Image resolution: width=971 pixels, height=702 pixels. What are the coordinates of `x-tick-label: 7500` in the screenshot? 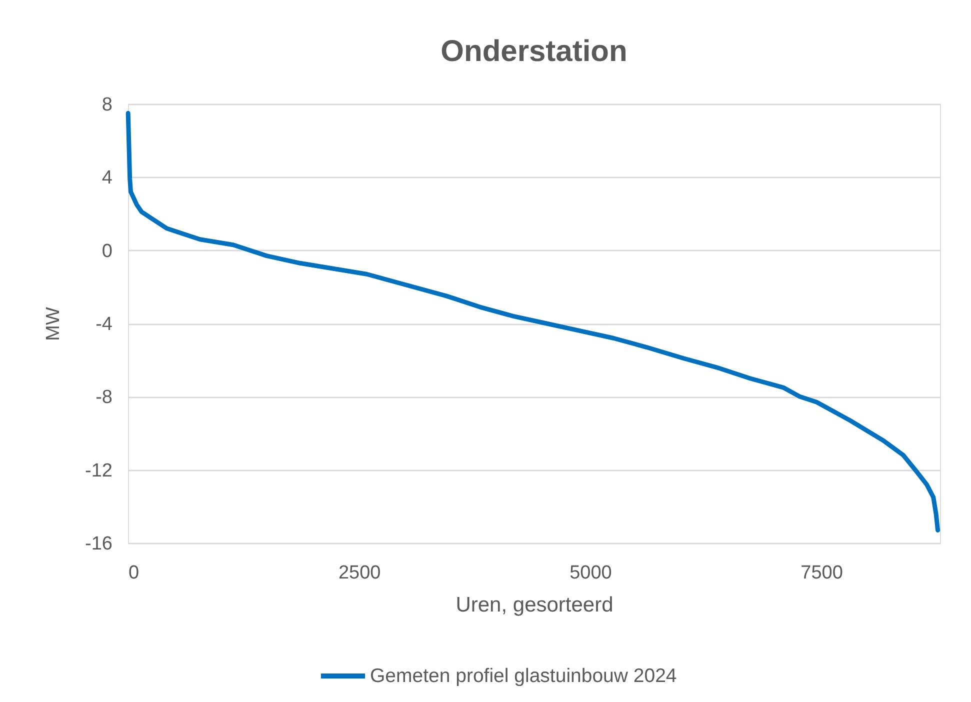 It's located at (821, 573).